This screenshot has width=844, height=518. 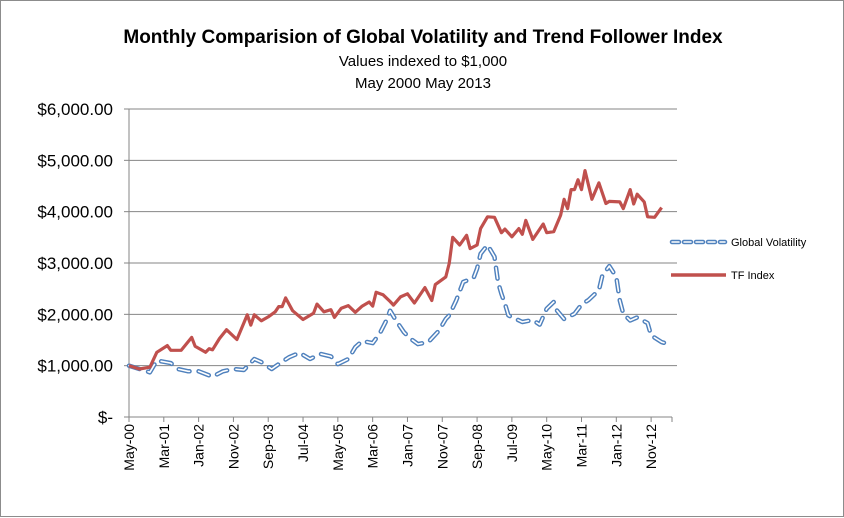 I want to click on x-tick-label: Mar-06, so click(x=373, y=446).